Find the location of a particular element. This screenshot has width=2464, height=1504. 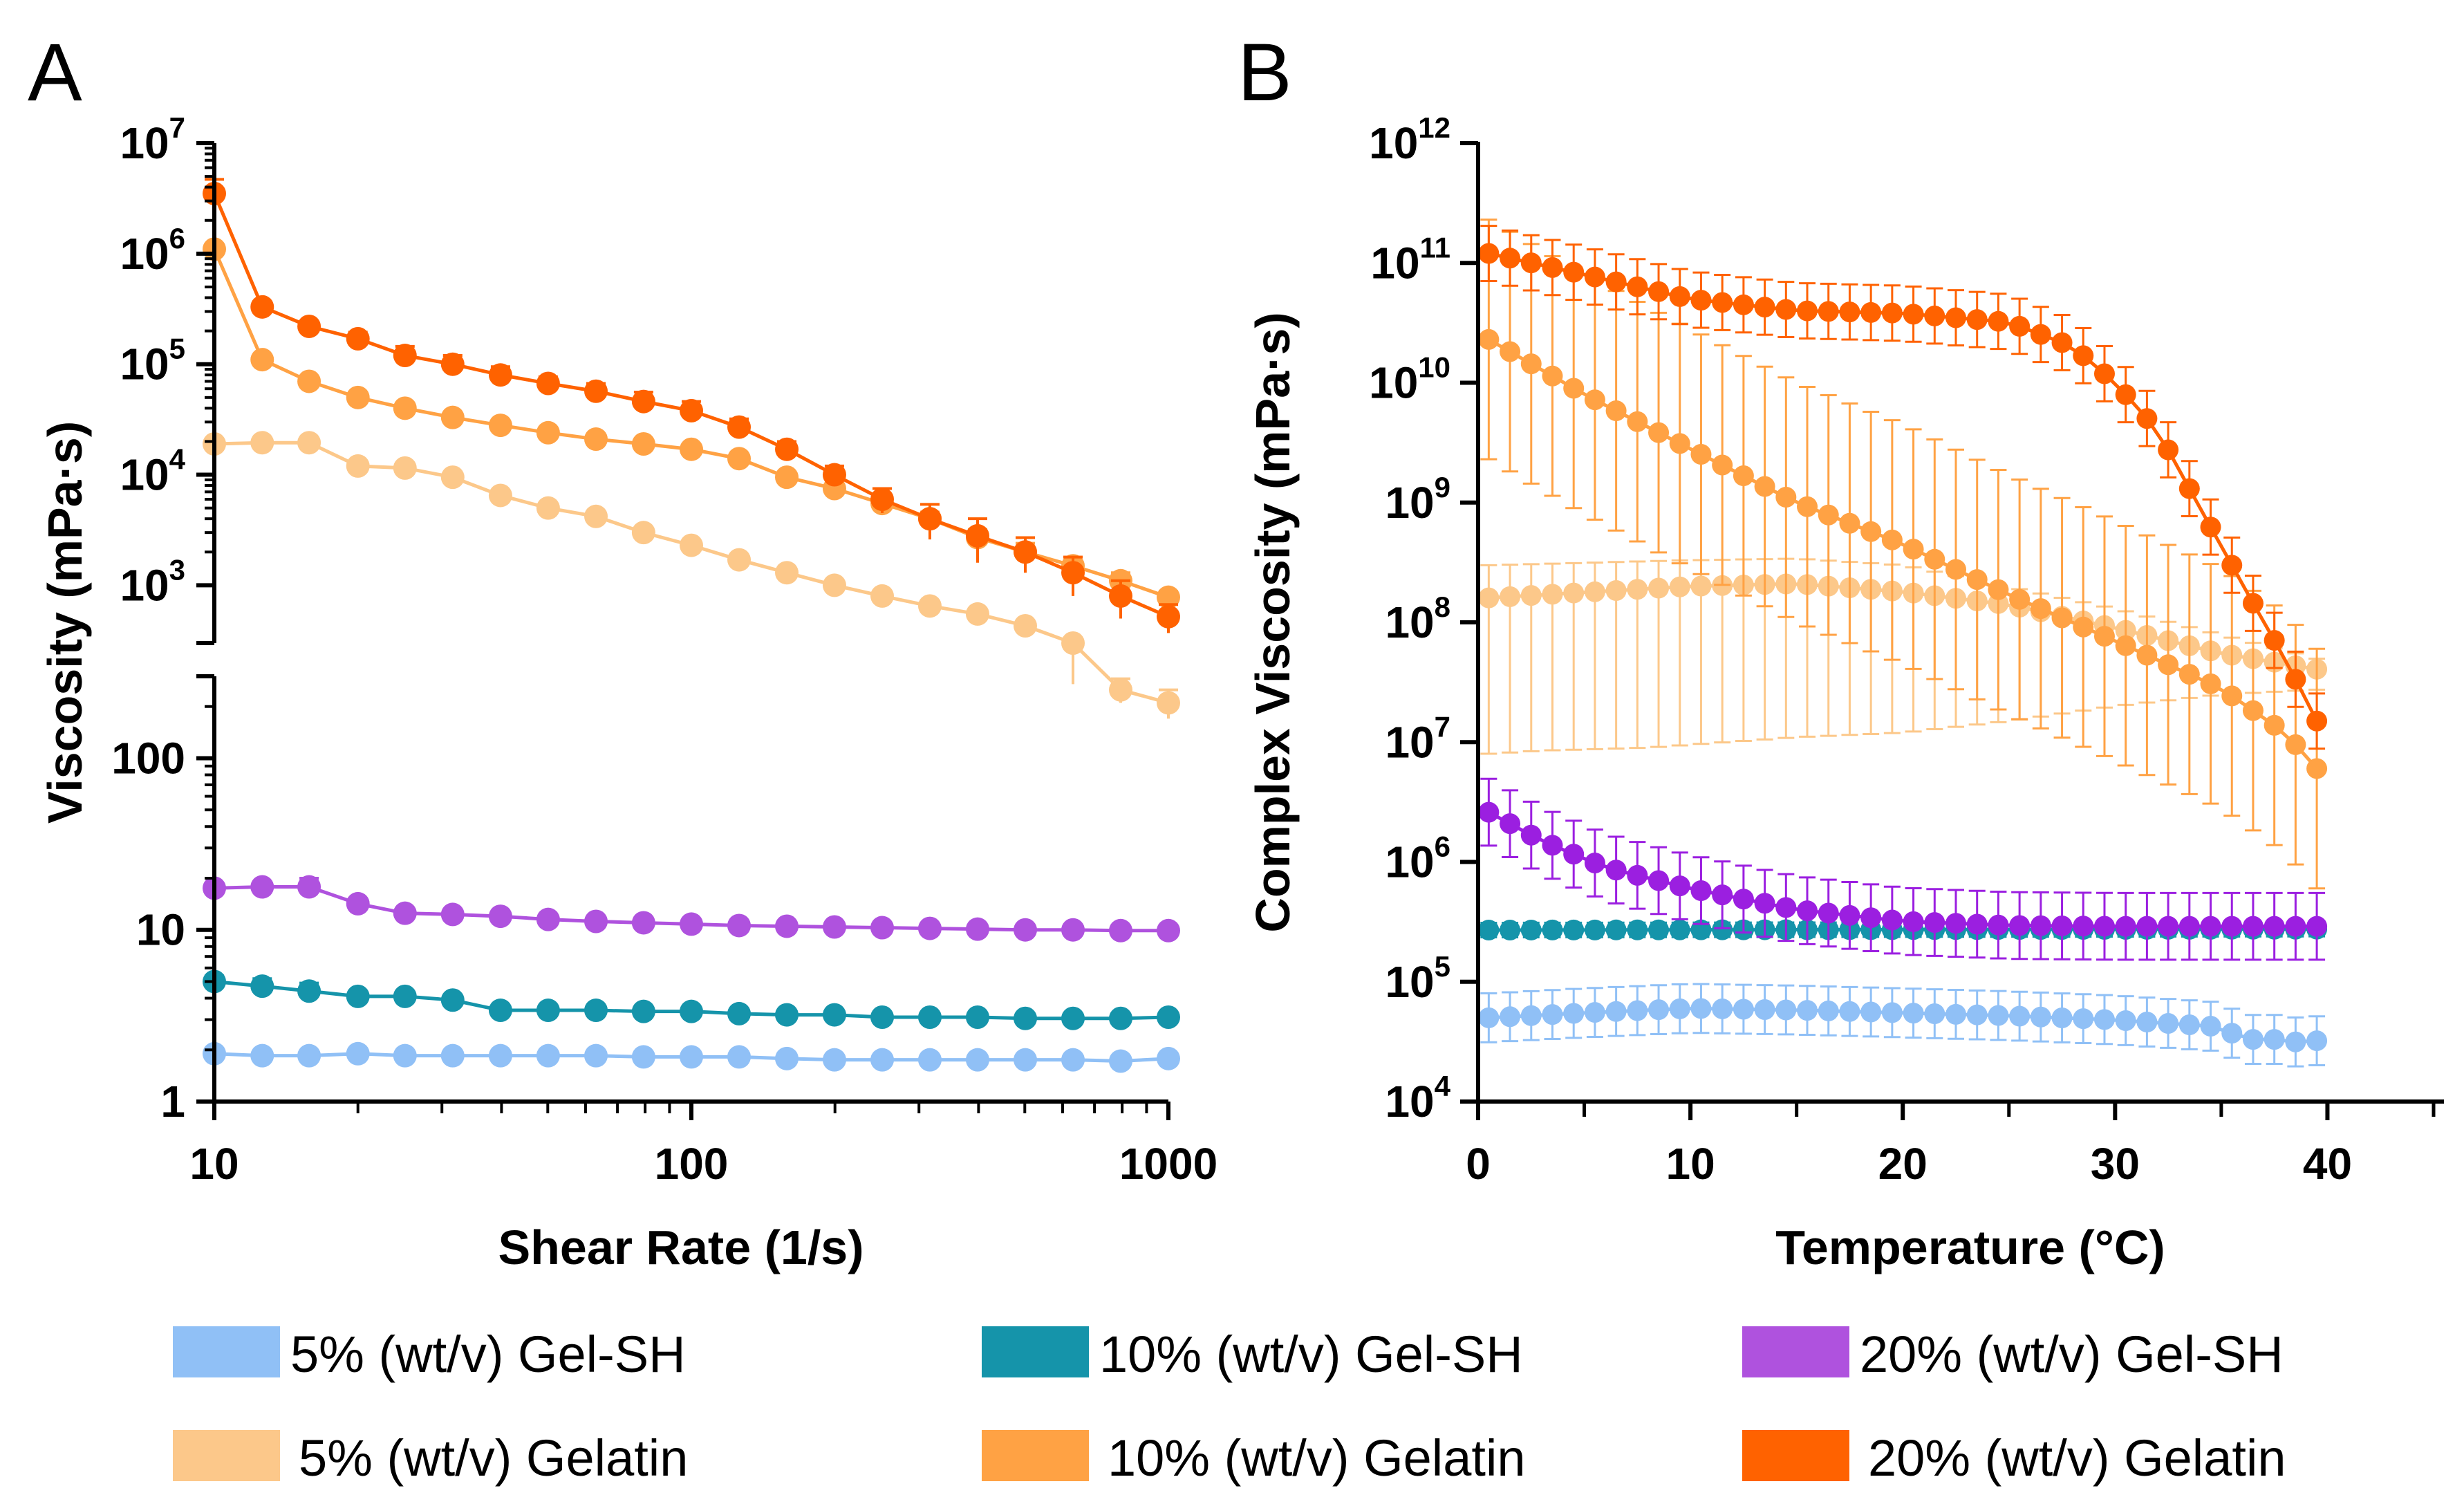

panel-b-y-tick-label: 109 is located at coordinates (1417, 500).